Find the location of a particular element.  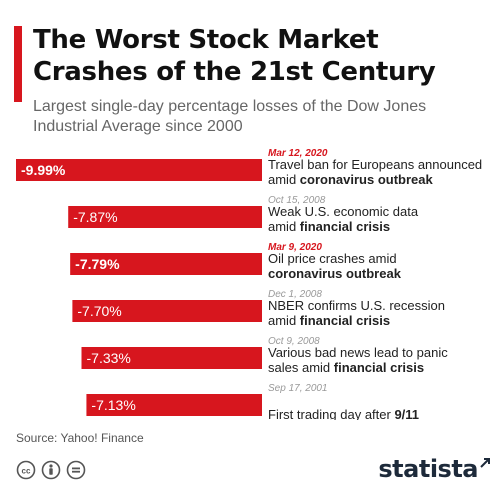

bar-value-label: -7.13% is located at coordinates (113, 405).